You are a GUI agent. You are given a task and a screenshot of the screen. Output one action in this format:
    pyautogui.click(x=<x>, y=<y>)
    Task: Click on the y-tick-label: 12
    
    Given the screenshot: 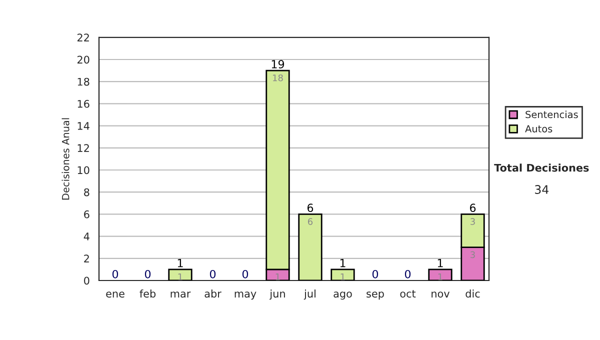 What is the action you would take?
    pyautogui.click(x=83, y=148)
    